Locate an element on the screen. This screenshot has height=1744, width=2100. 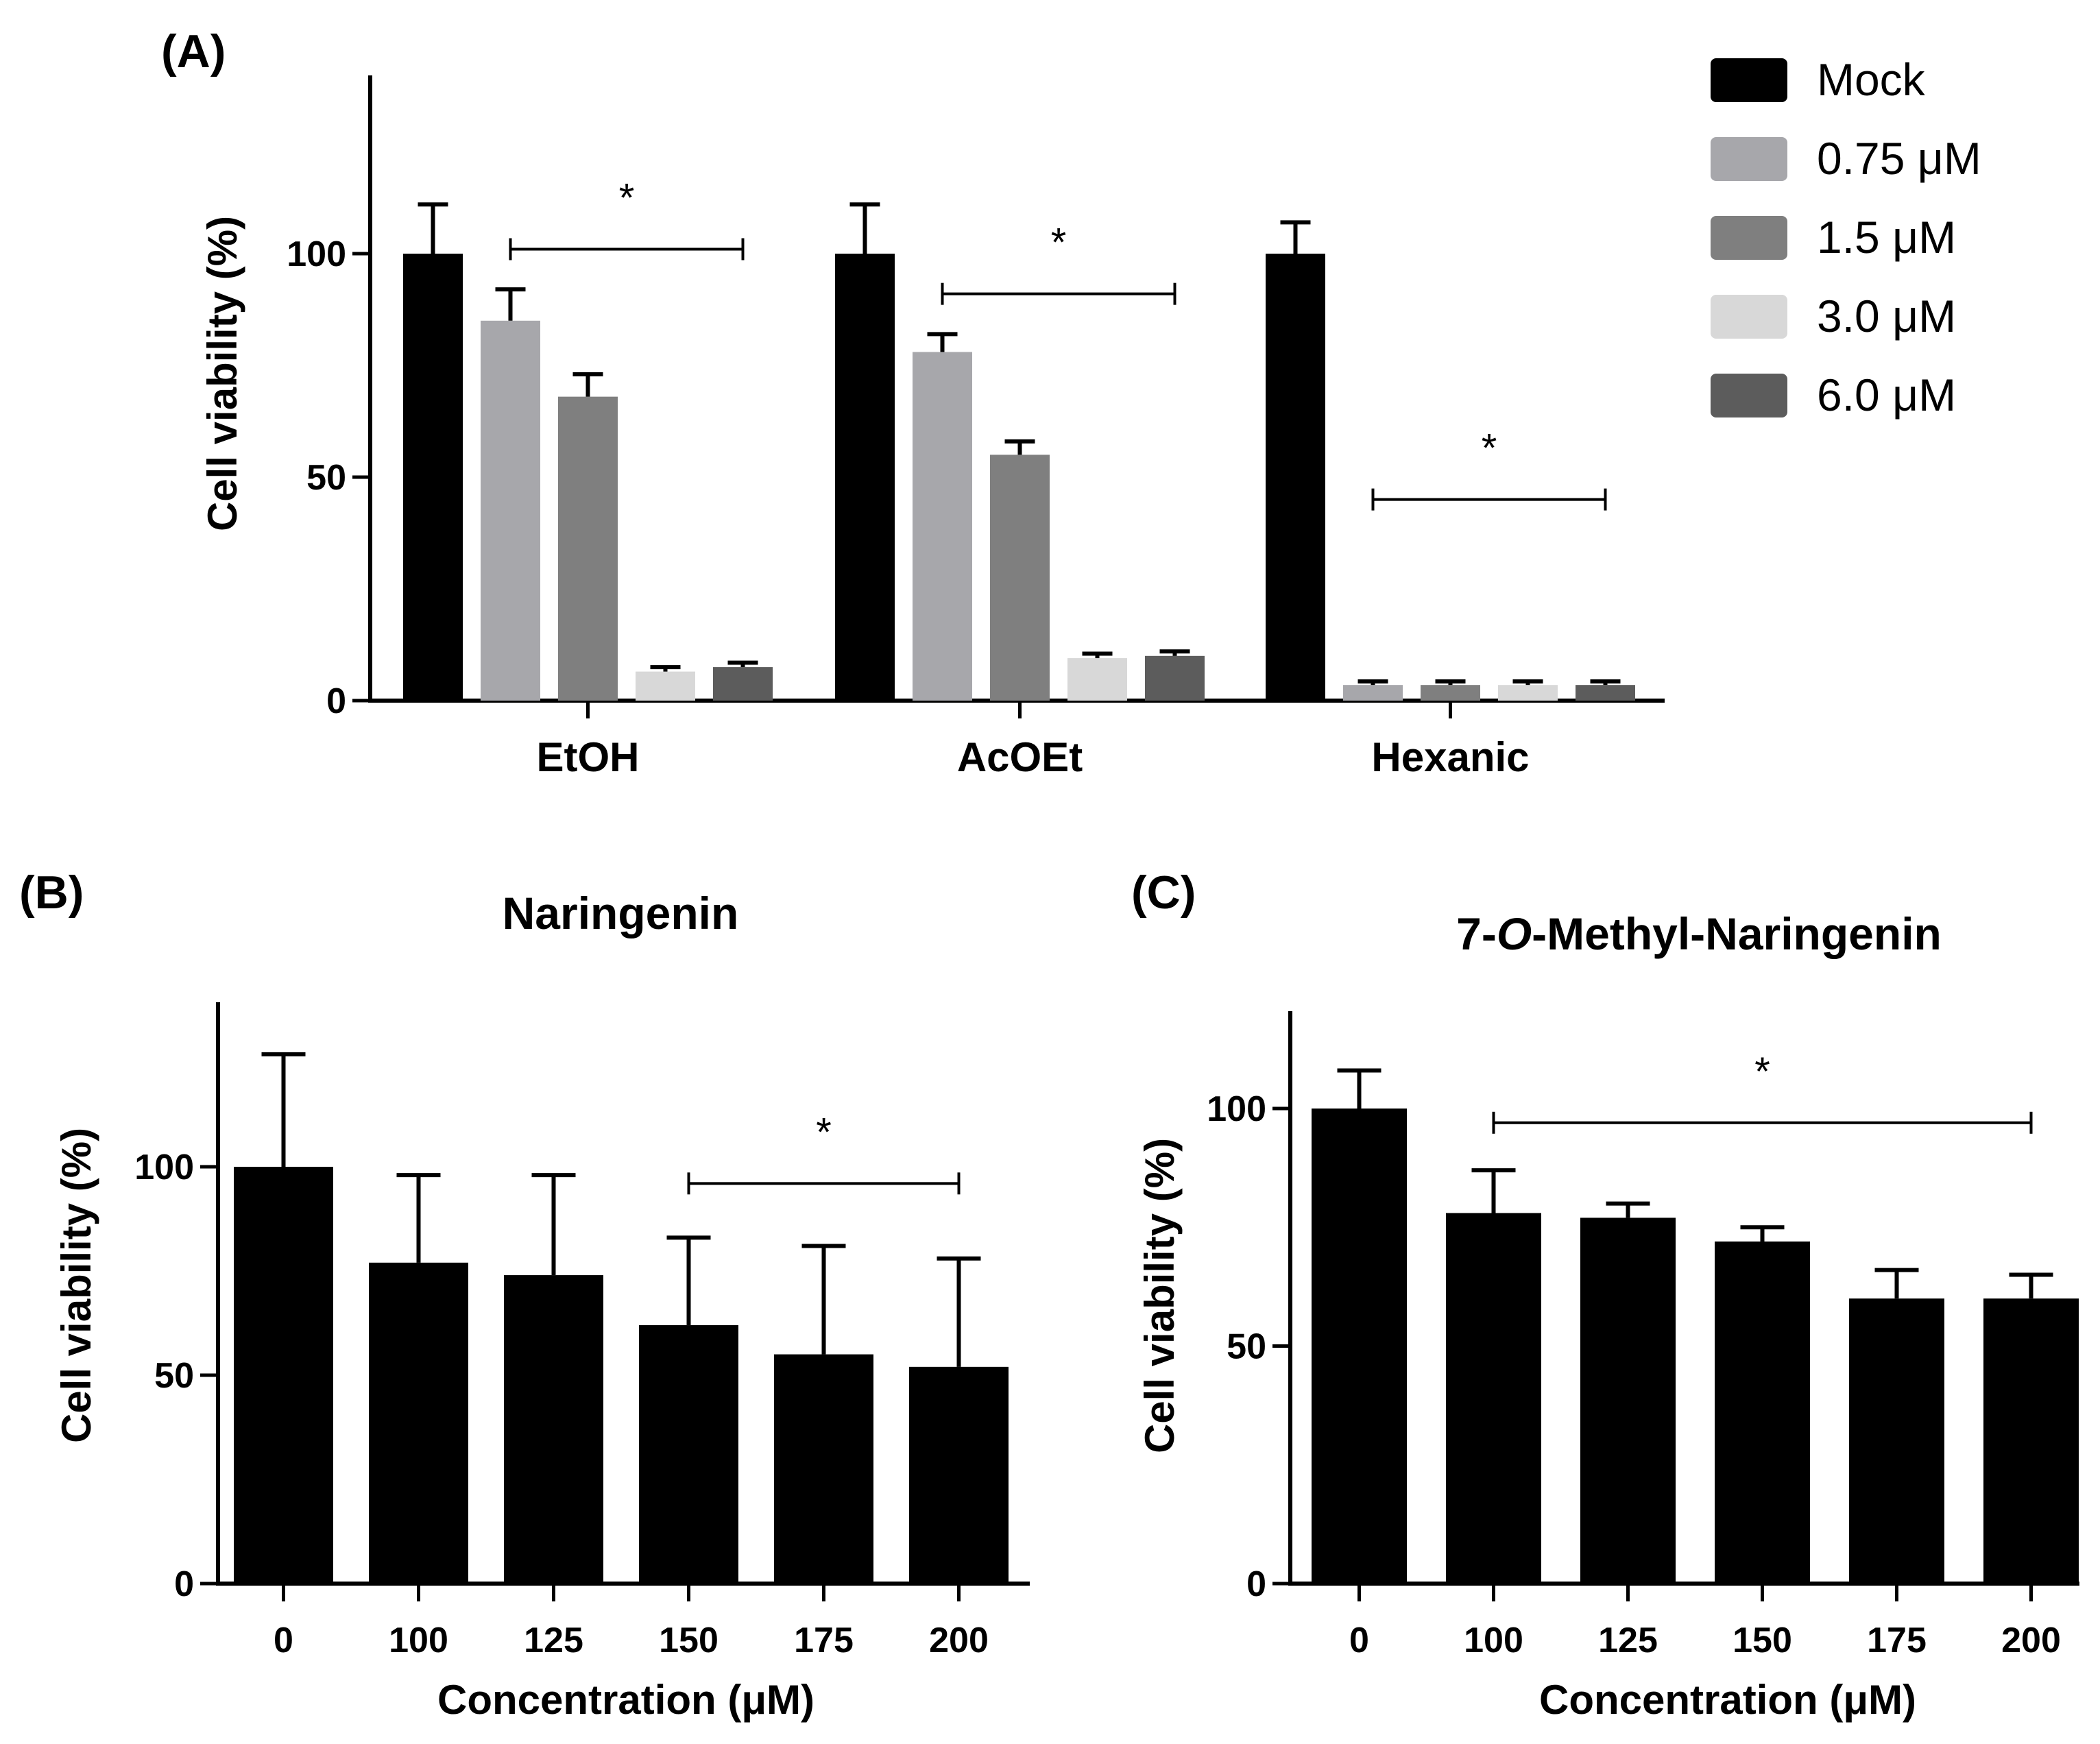
panel-a-label: (A) is located at coordinates (194, 51).